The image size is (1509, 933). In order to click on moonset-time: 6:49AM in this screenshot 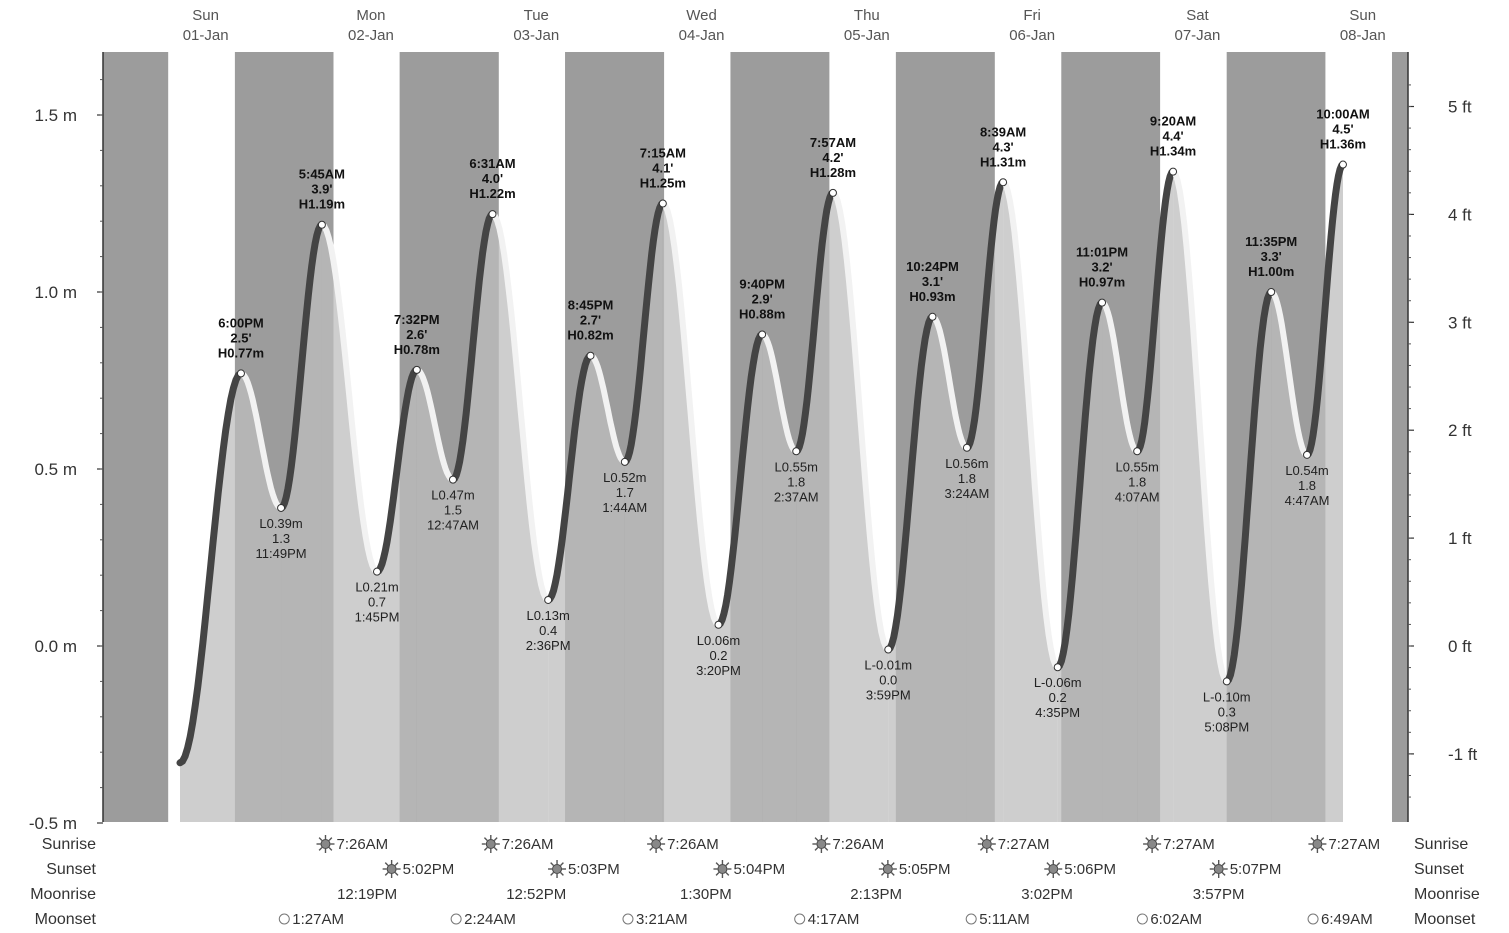, I will do `click(1347, 919)`.